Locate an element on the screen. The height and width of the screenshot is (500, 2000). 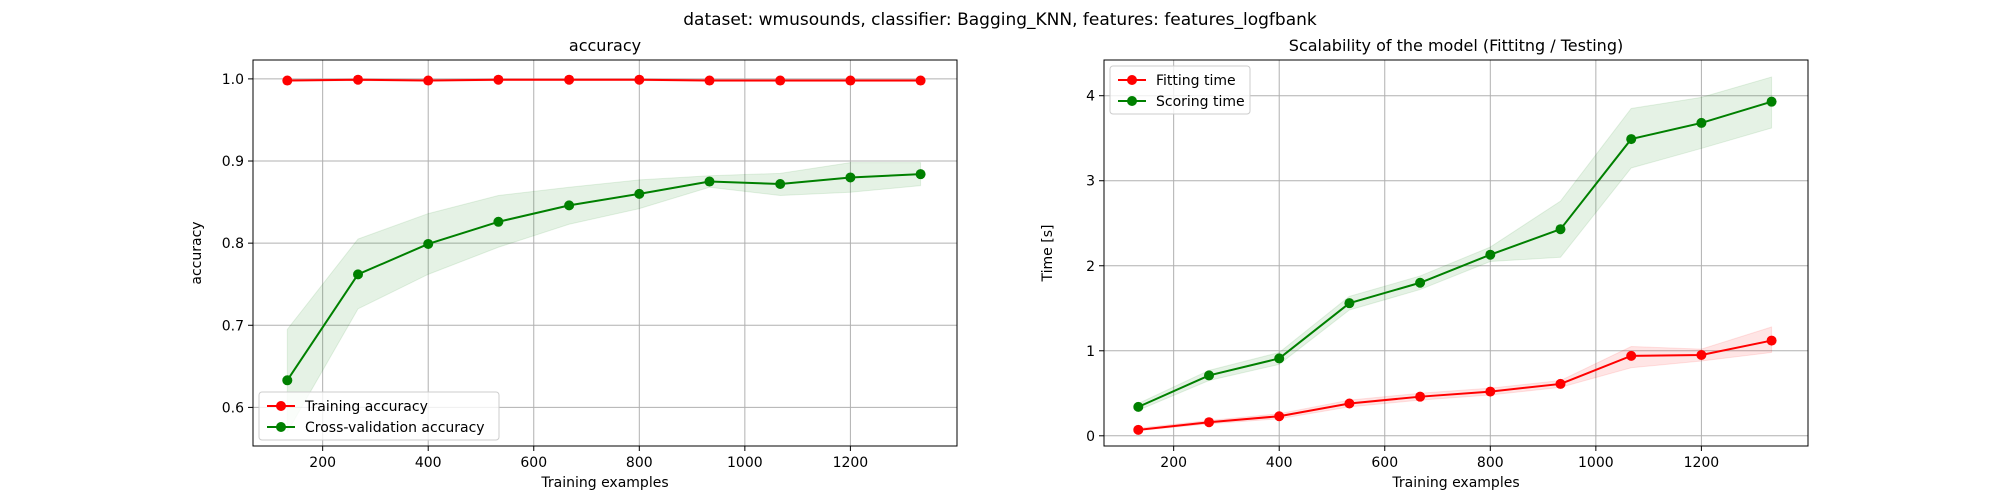
series-band is located at coordinates (1455, 379).